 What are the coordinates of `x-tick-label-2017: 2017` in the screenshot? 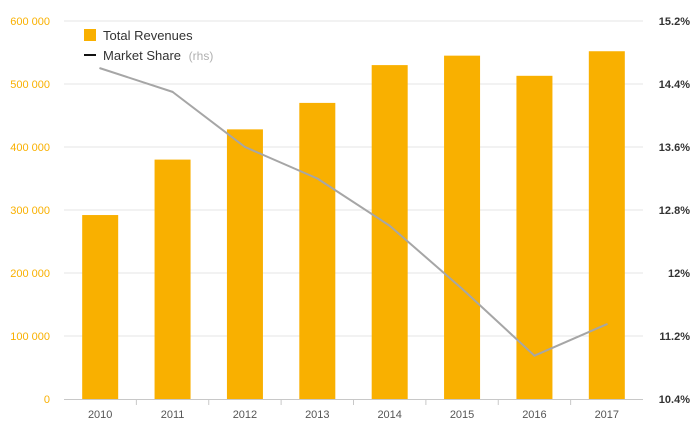 It's located at (607, 415).